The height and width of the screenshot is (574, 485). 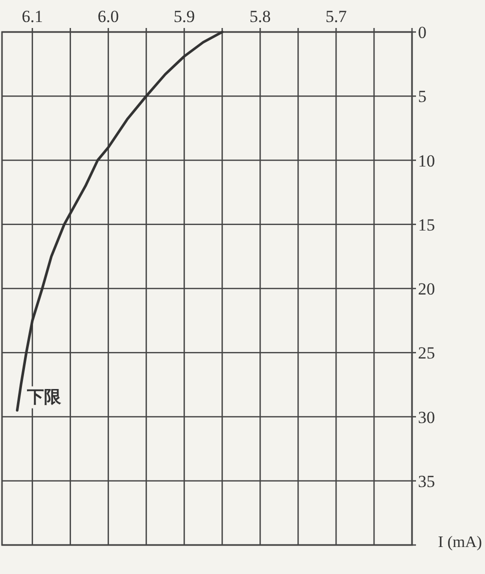 I want to click on annotation: 下限, so click(x=44, y=397).